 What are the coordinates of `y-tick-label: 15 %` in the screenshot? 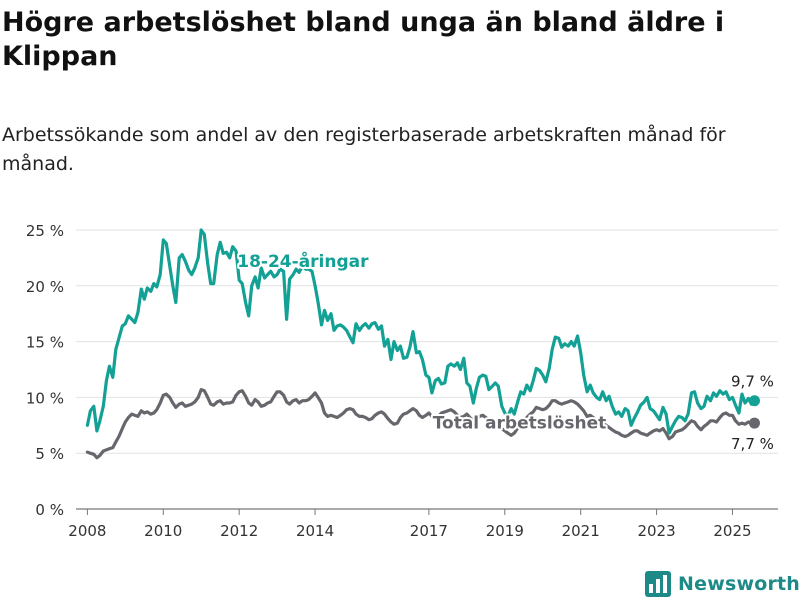 It's located at (45, 343).